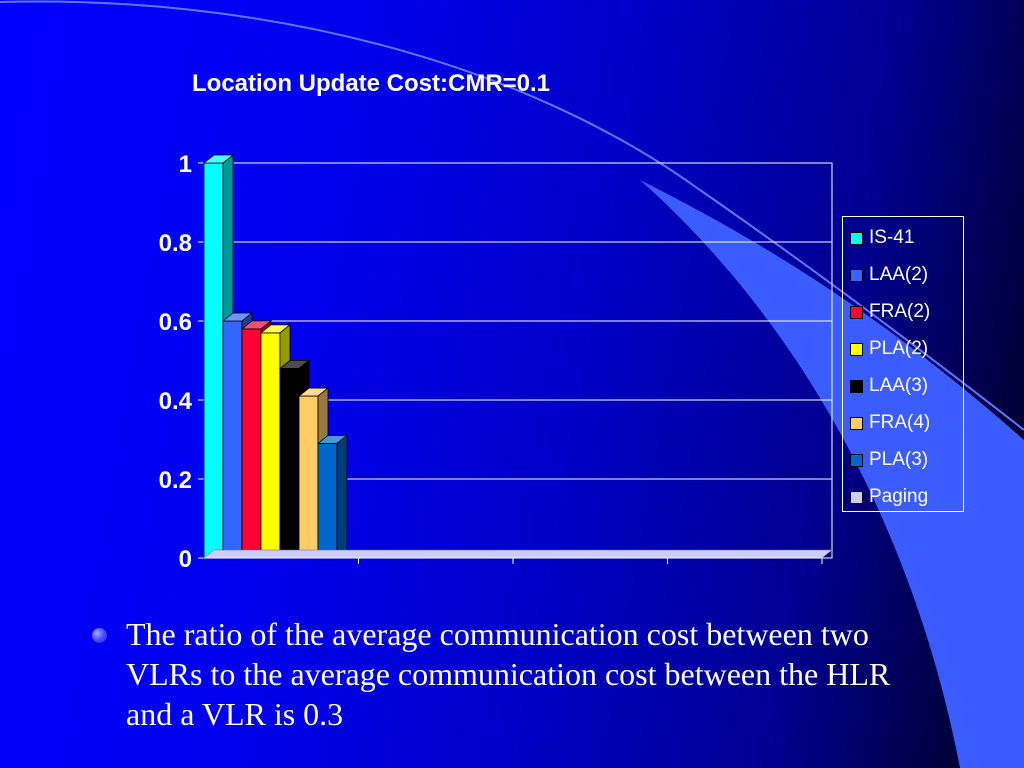 Image resolution: width=1024 pixels, height=768 pixels. I want to click on y-axis-tick-labels: 0 0.2 0.4 0.6 0.8 1, so click(181, 362).